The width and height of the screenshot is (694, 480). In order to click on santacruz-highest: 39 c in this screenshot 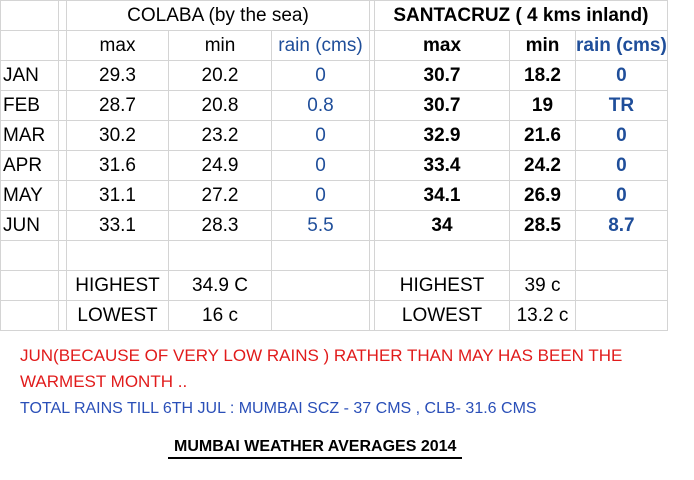, I will do `click(542, 285)`.